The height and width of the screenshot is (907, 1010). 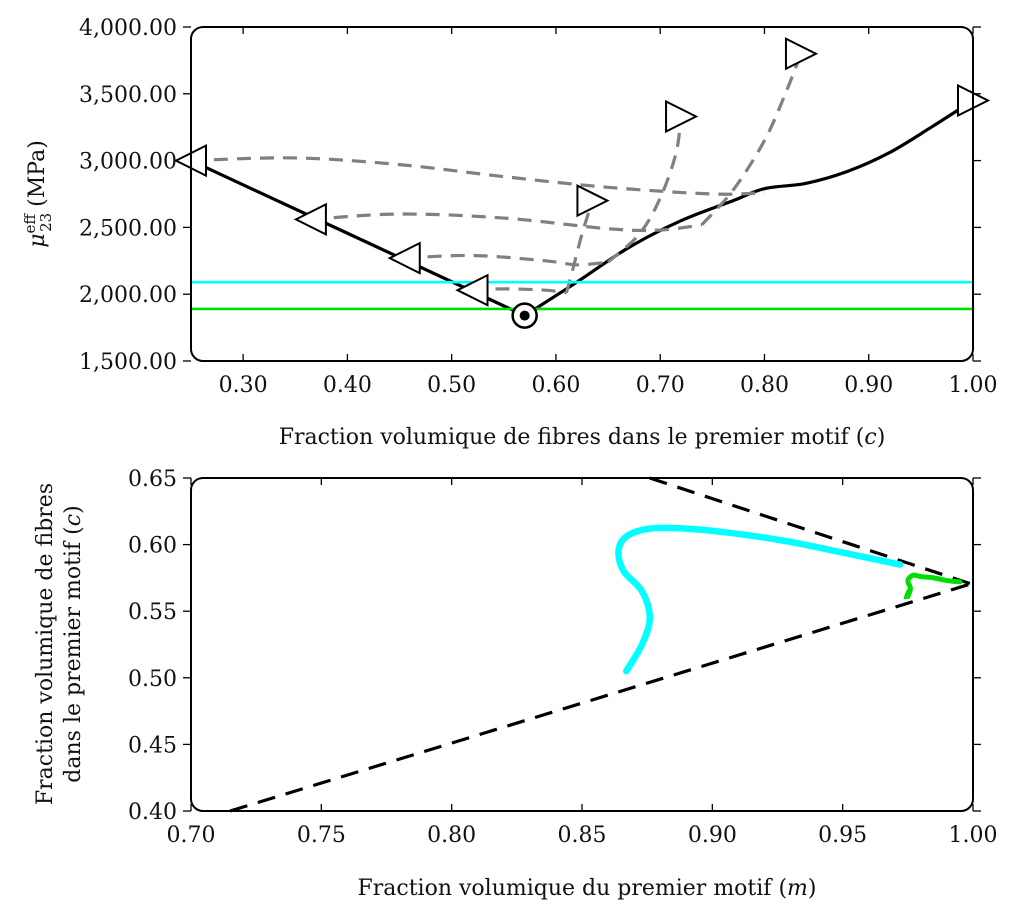 I want to click on y-tick-label: 2,500.00, so click(x=128, y=228).